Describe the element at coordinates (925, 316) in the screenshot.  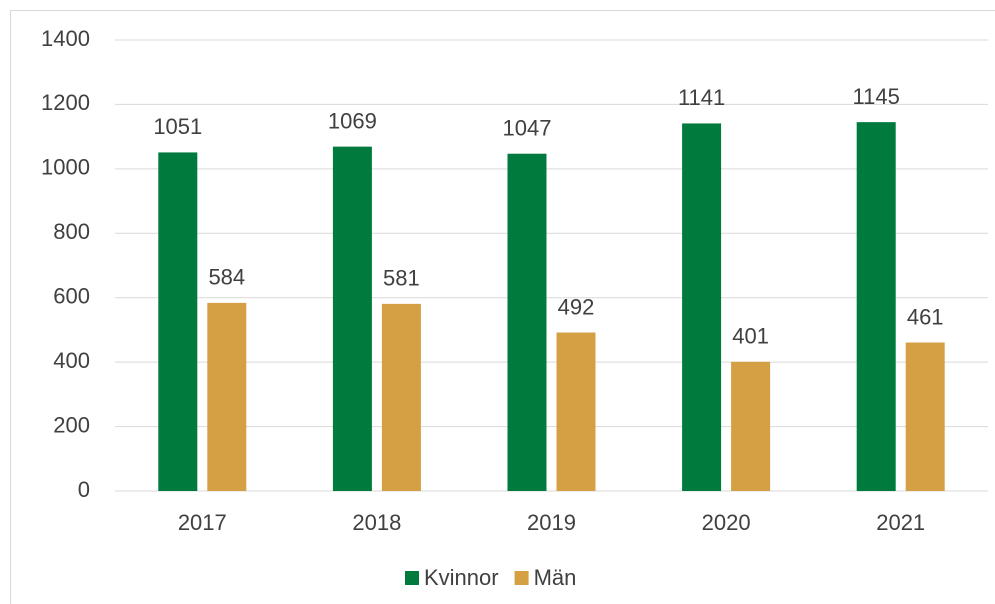
I see `data-label: 461` at that location.